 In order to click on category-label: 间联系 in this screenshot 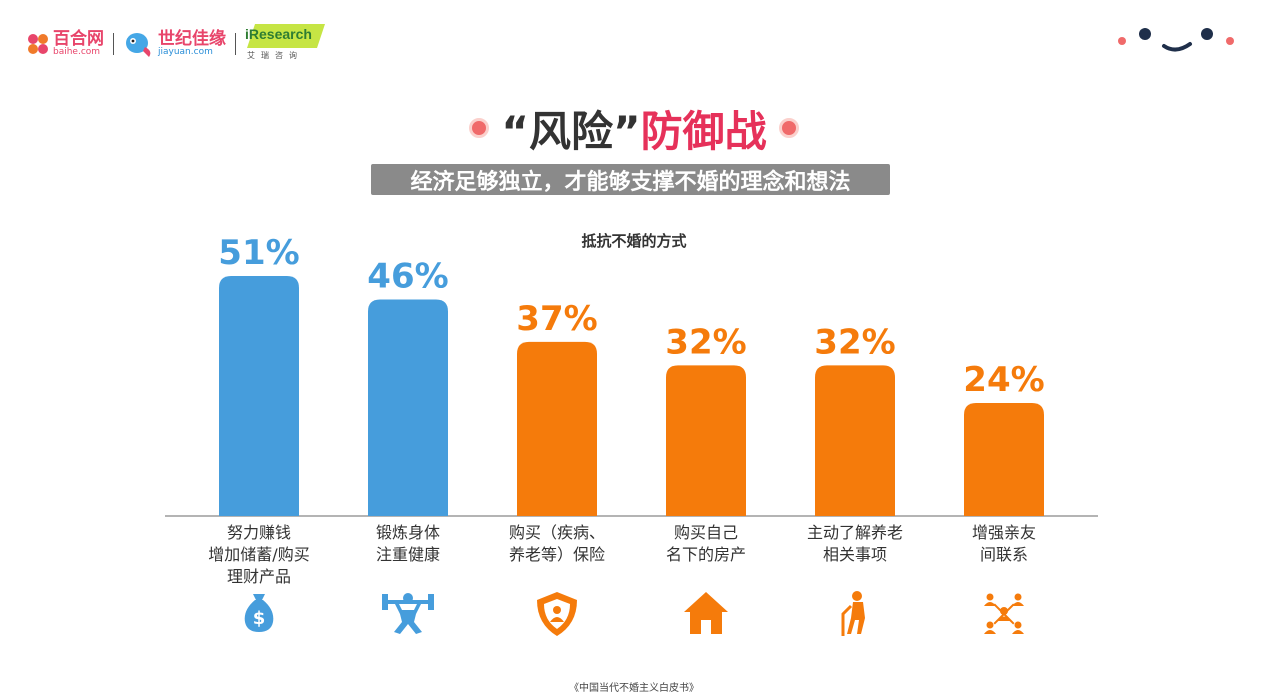, I will do `click(1004, 554)`.